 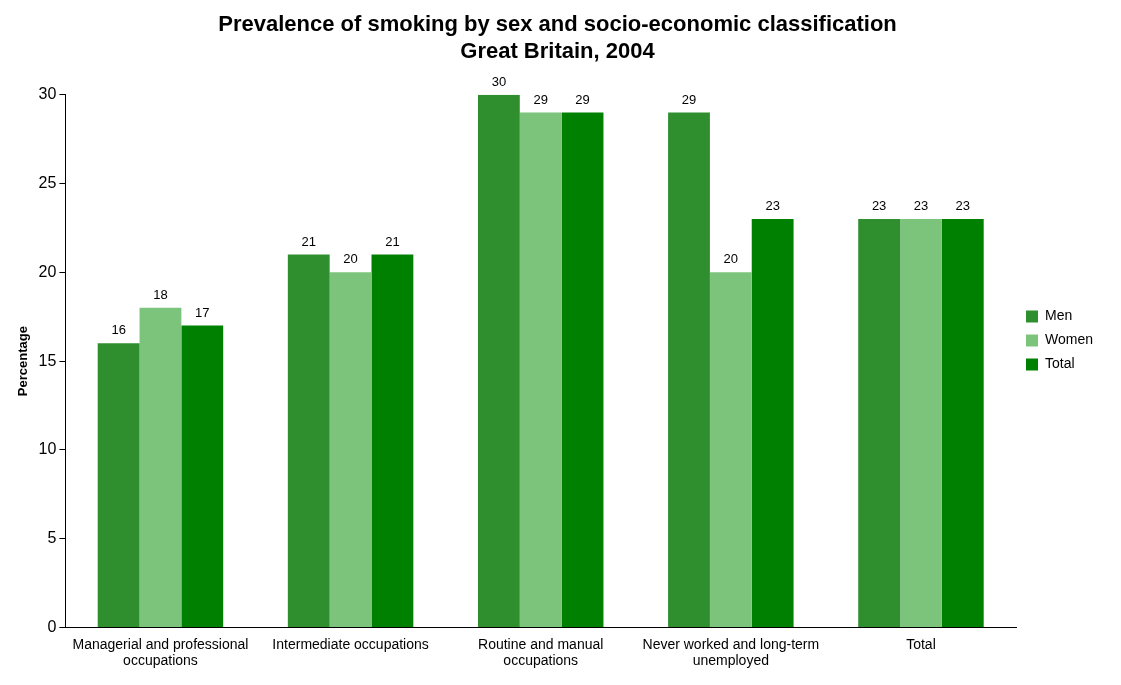 I want to click on y-tick-label: 30, so click(x=47, y=94).